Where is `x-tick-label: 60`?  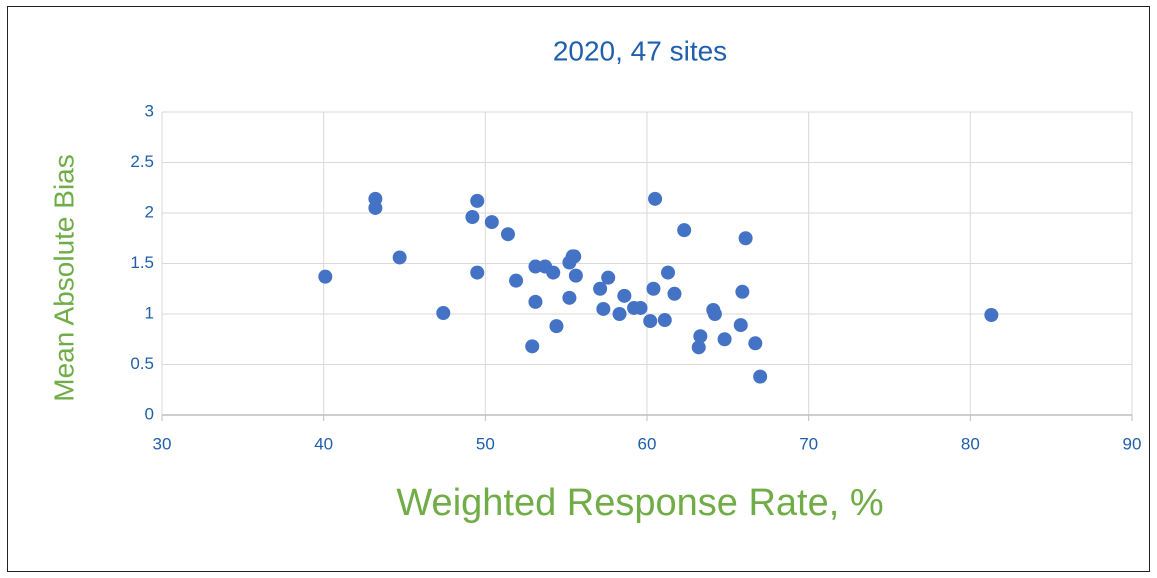
x-tick-label: 60 is located at coordinates (647, 443).